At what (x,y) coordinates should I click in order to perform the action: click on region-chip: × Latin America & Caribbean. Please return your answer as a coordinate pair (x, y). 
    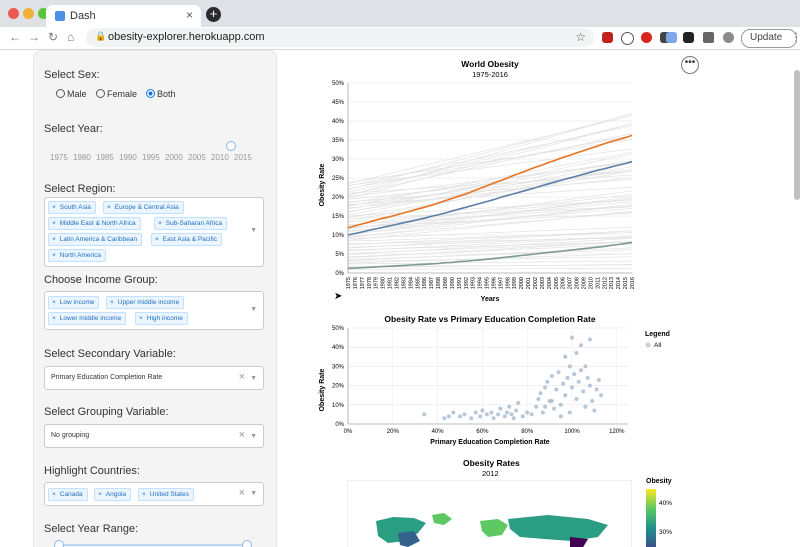
    Looking at the image, I should click on (95, 239).